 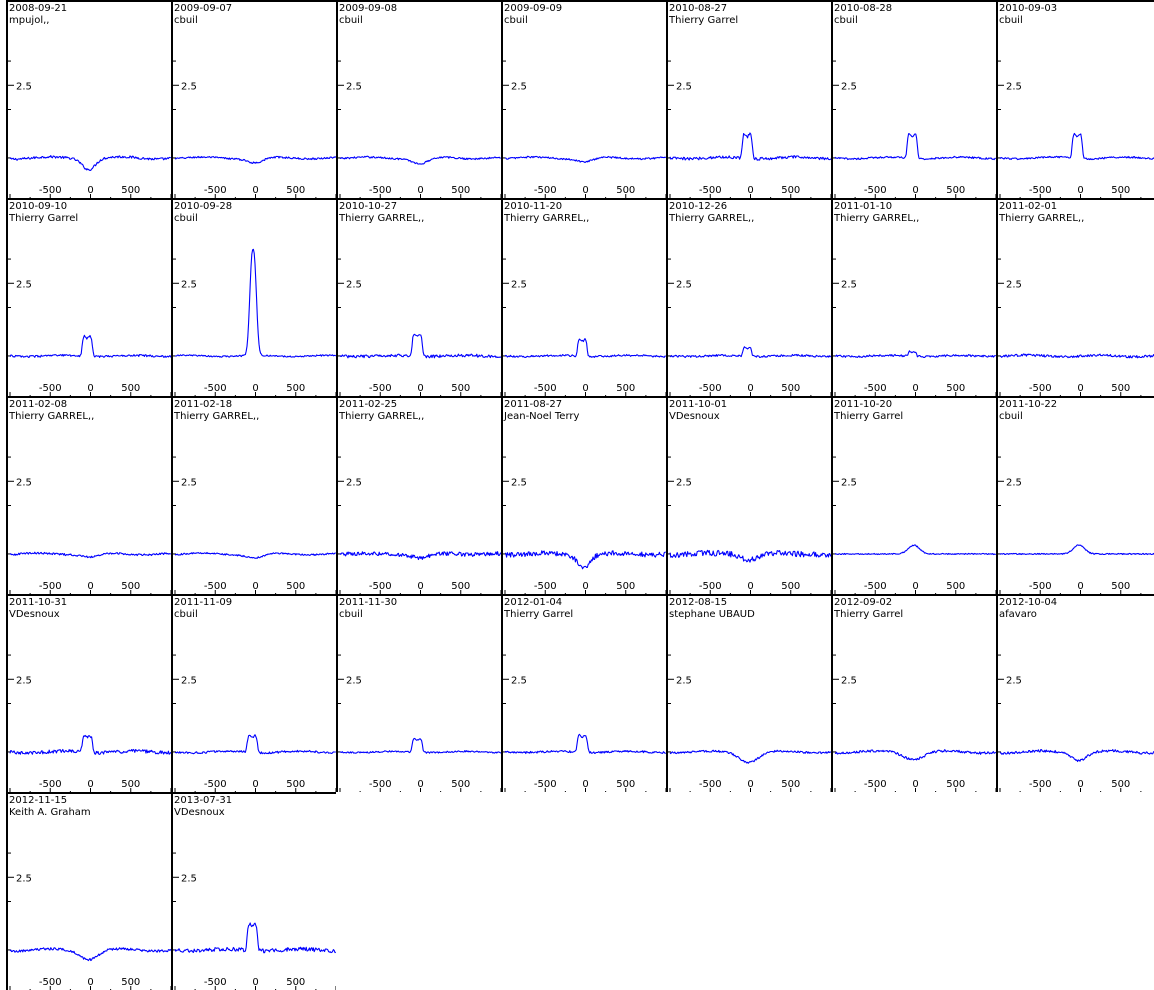 I want to click on spectrum-panel: 2.5 -500 0 500 2012-11-15 Keith A. Graham, so click(x=88, y=891).